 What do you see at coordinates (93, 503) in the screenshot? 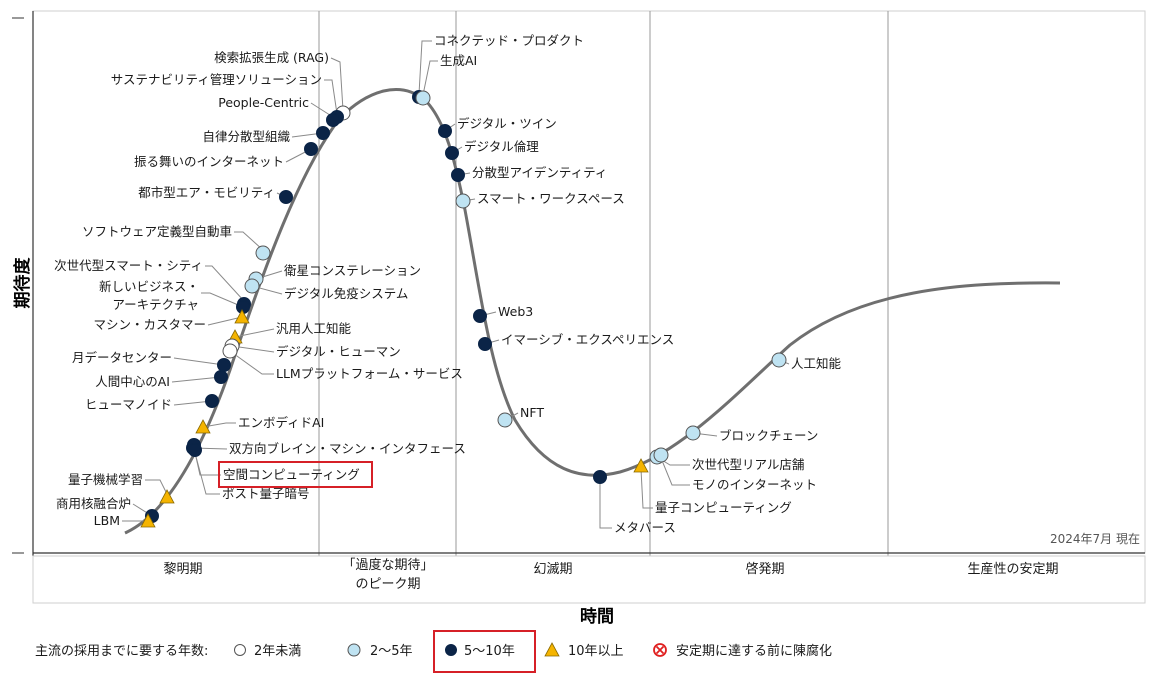
I see `technology-label: 商用核融合炉` at bounding box center [93, 503].